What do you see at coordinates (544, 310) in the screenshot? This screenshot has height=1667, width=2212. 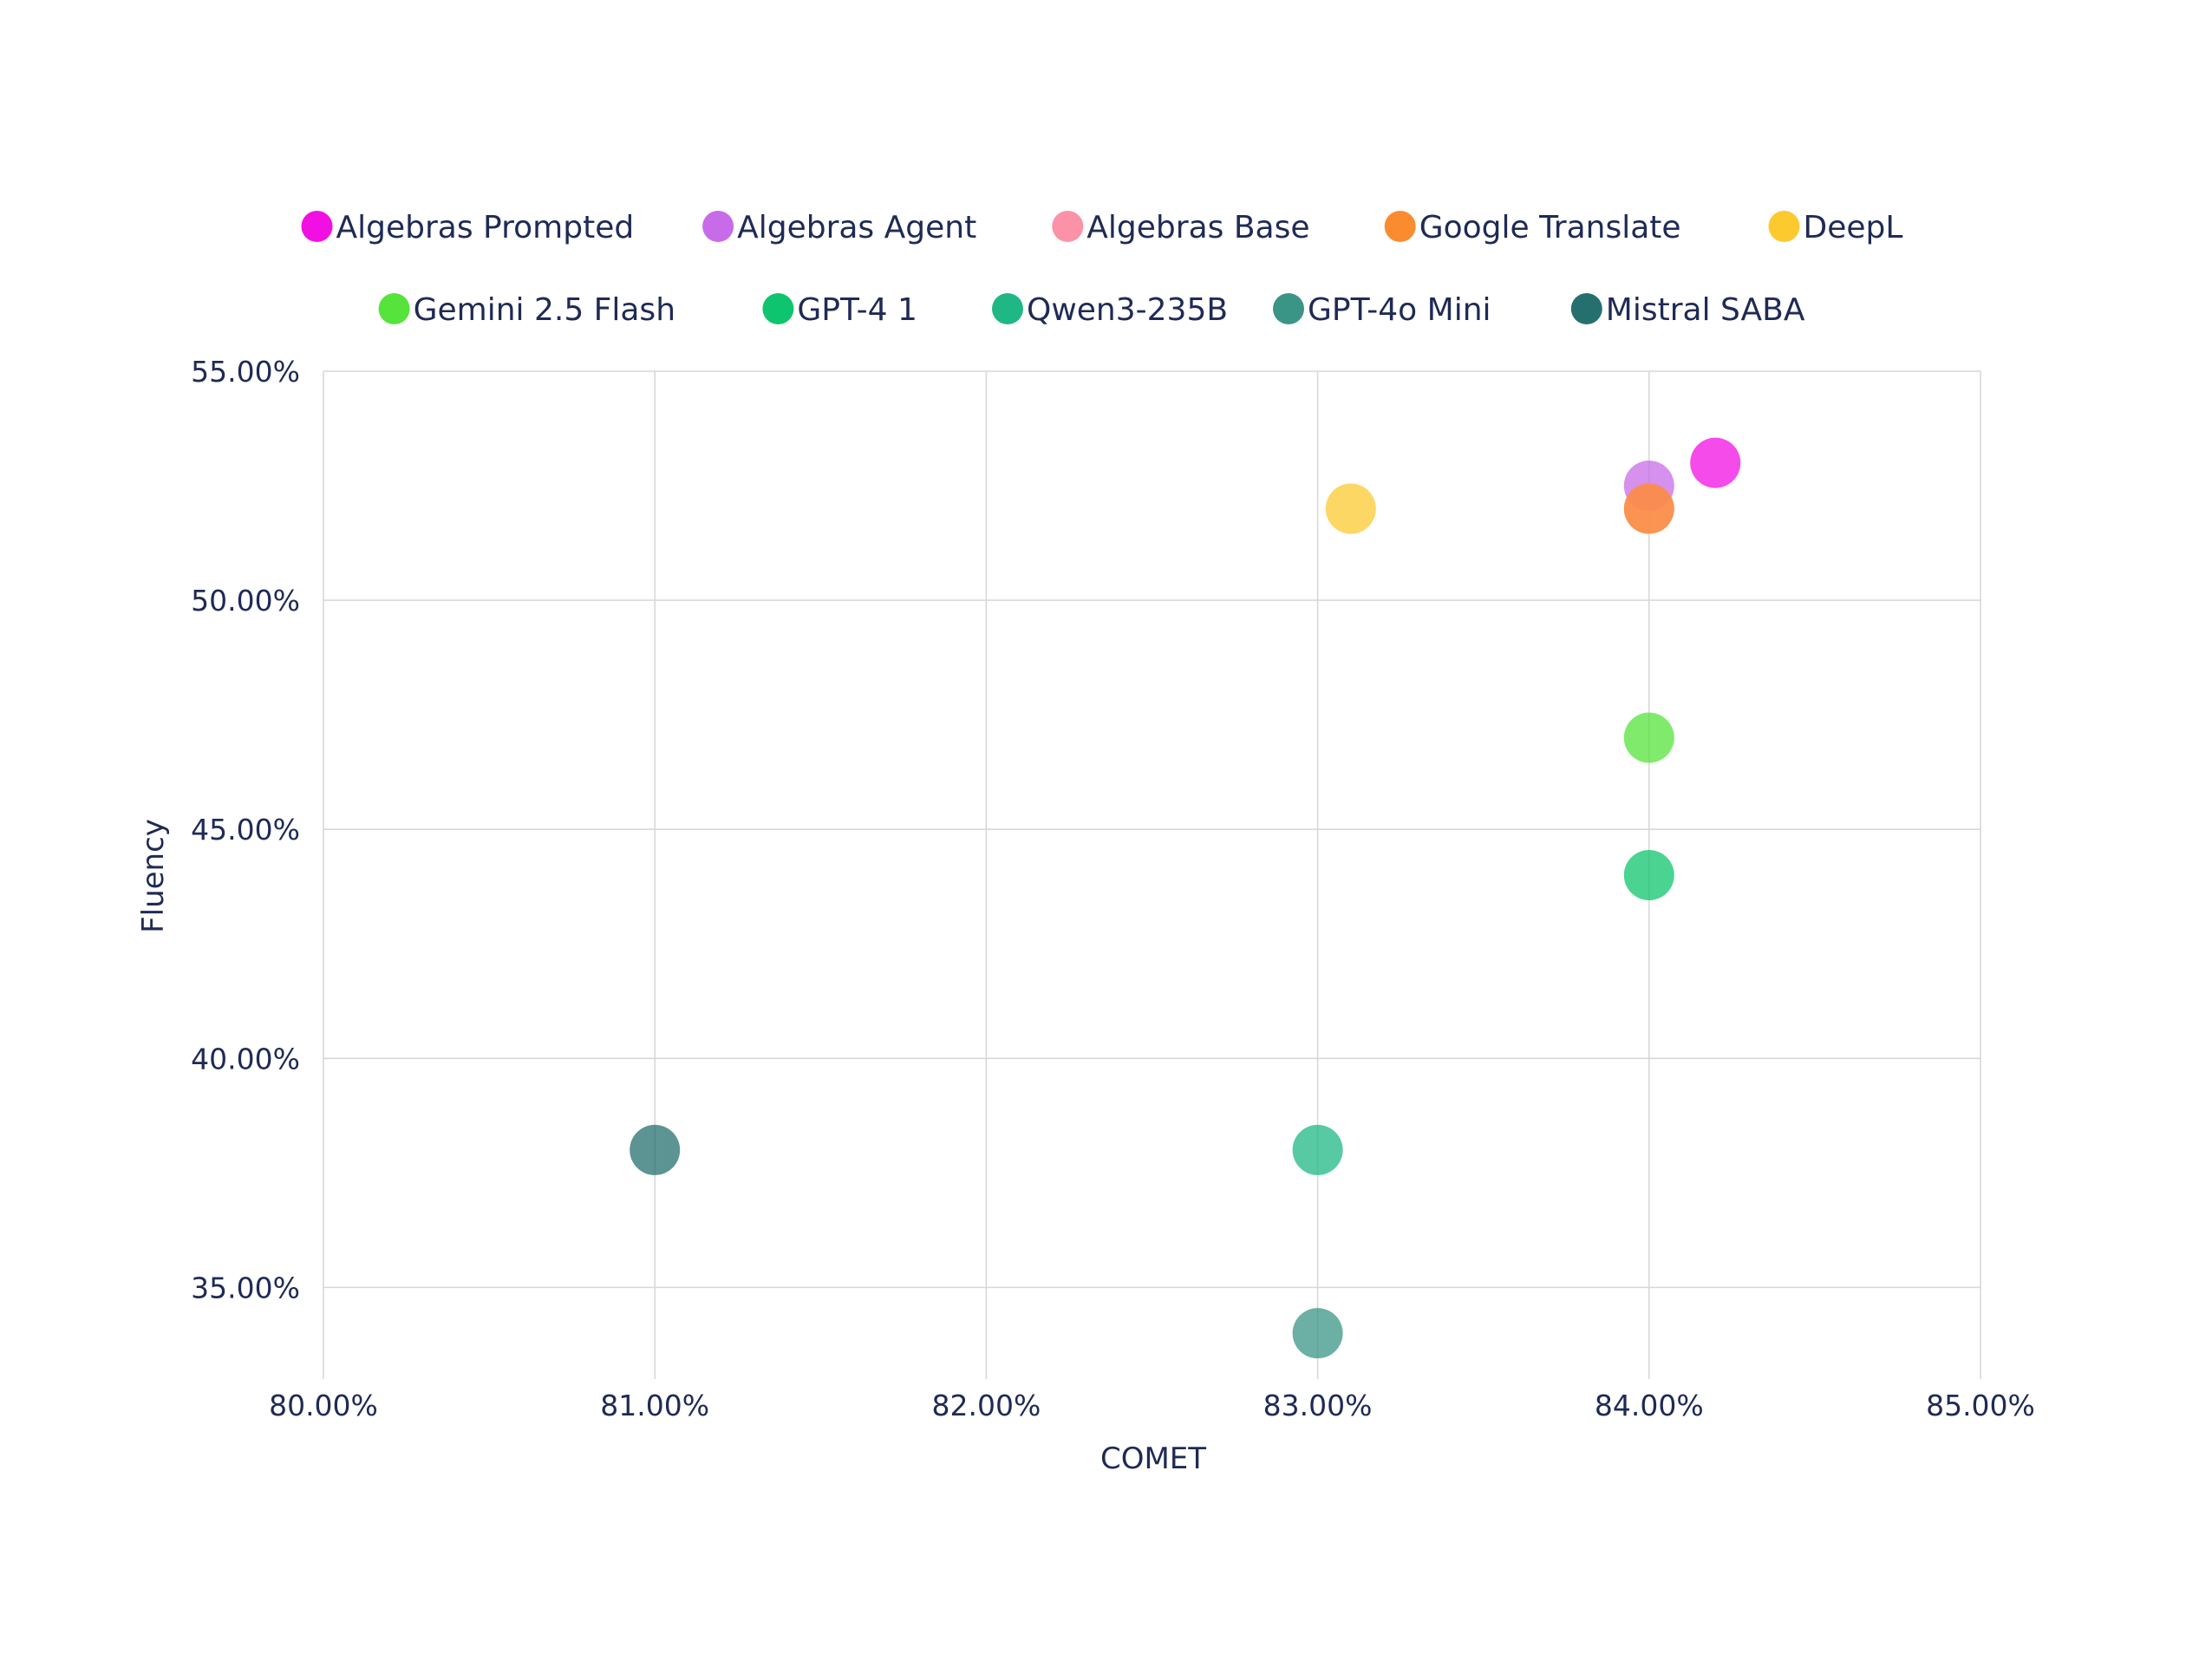 I see `legend-label: Gemini 2.5 Flash` at bounding box center [544, 310].